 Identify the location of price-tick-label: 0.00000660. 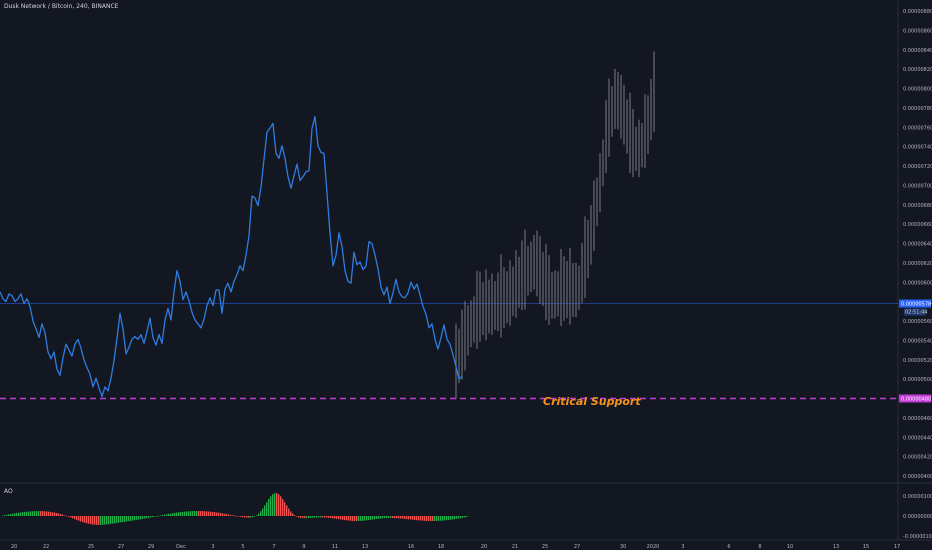
(917, 225).